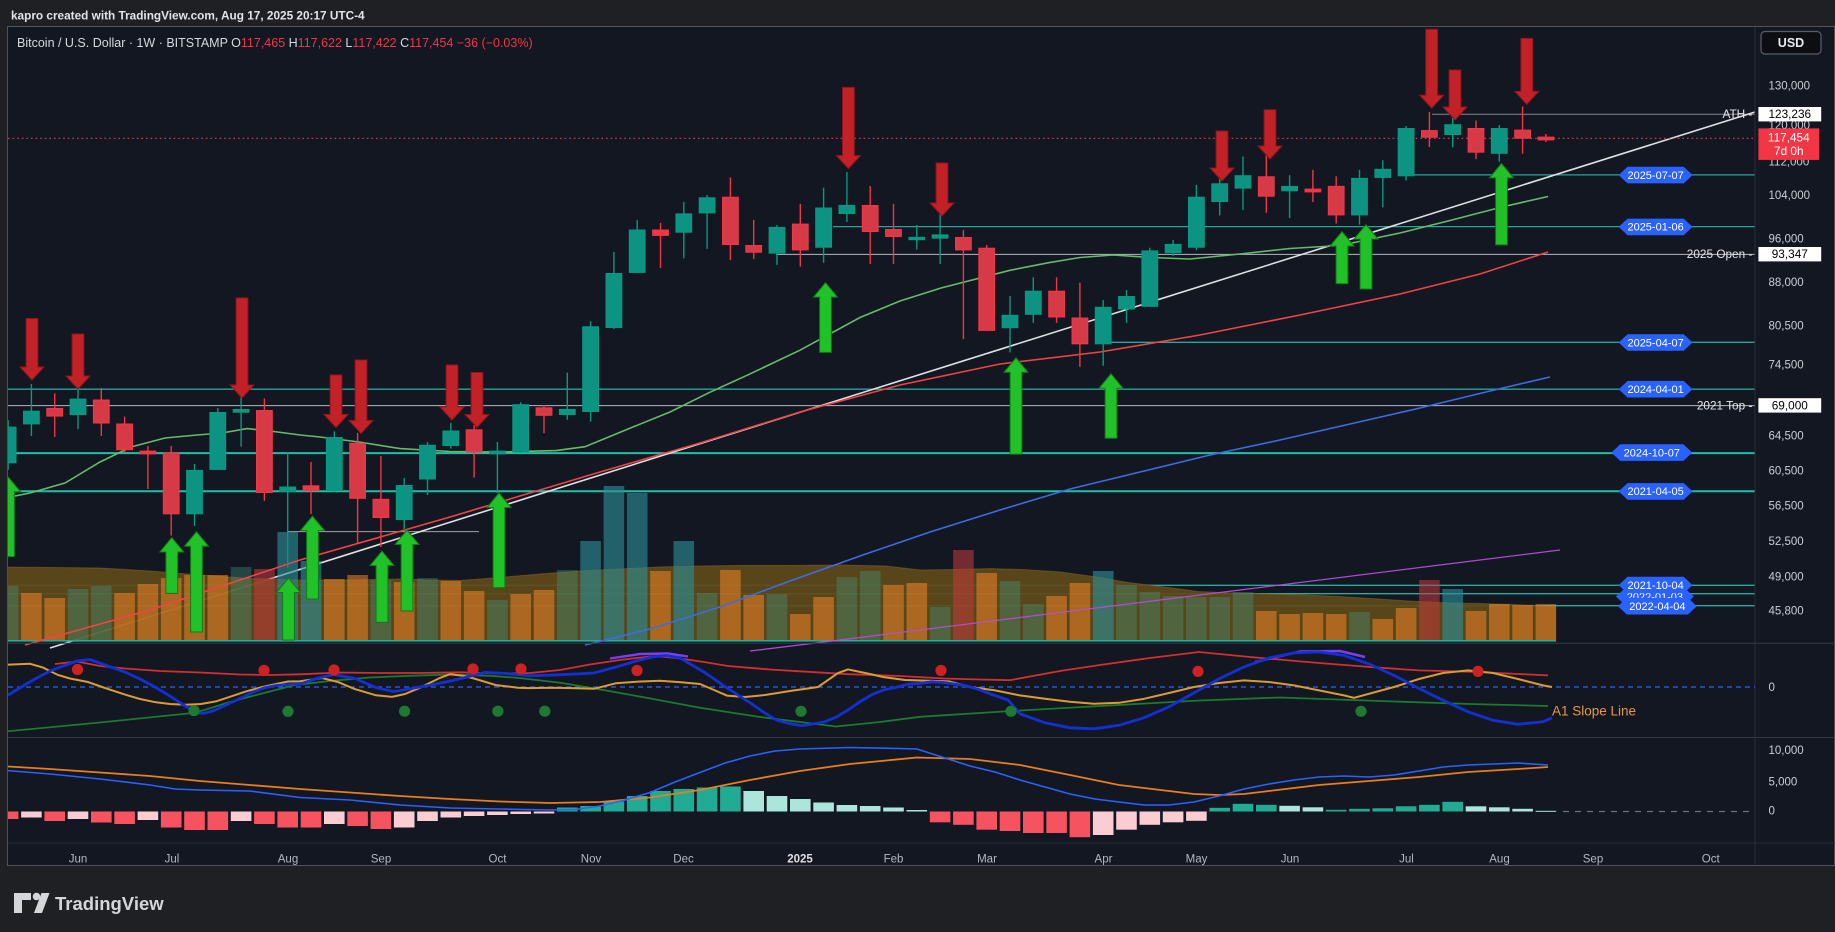  Describe the element at coordinates (109, 903) in the screenshot. I see `svg-text: TradingView` at that location.